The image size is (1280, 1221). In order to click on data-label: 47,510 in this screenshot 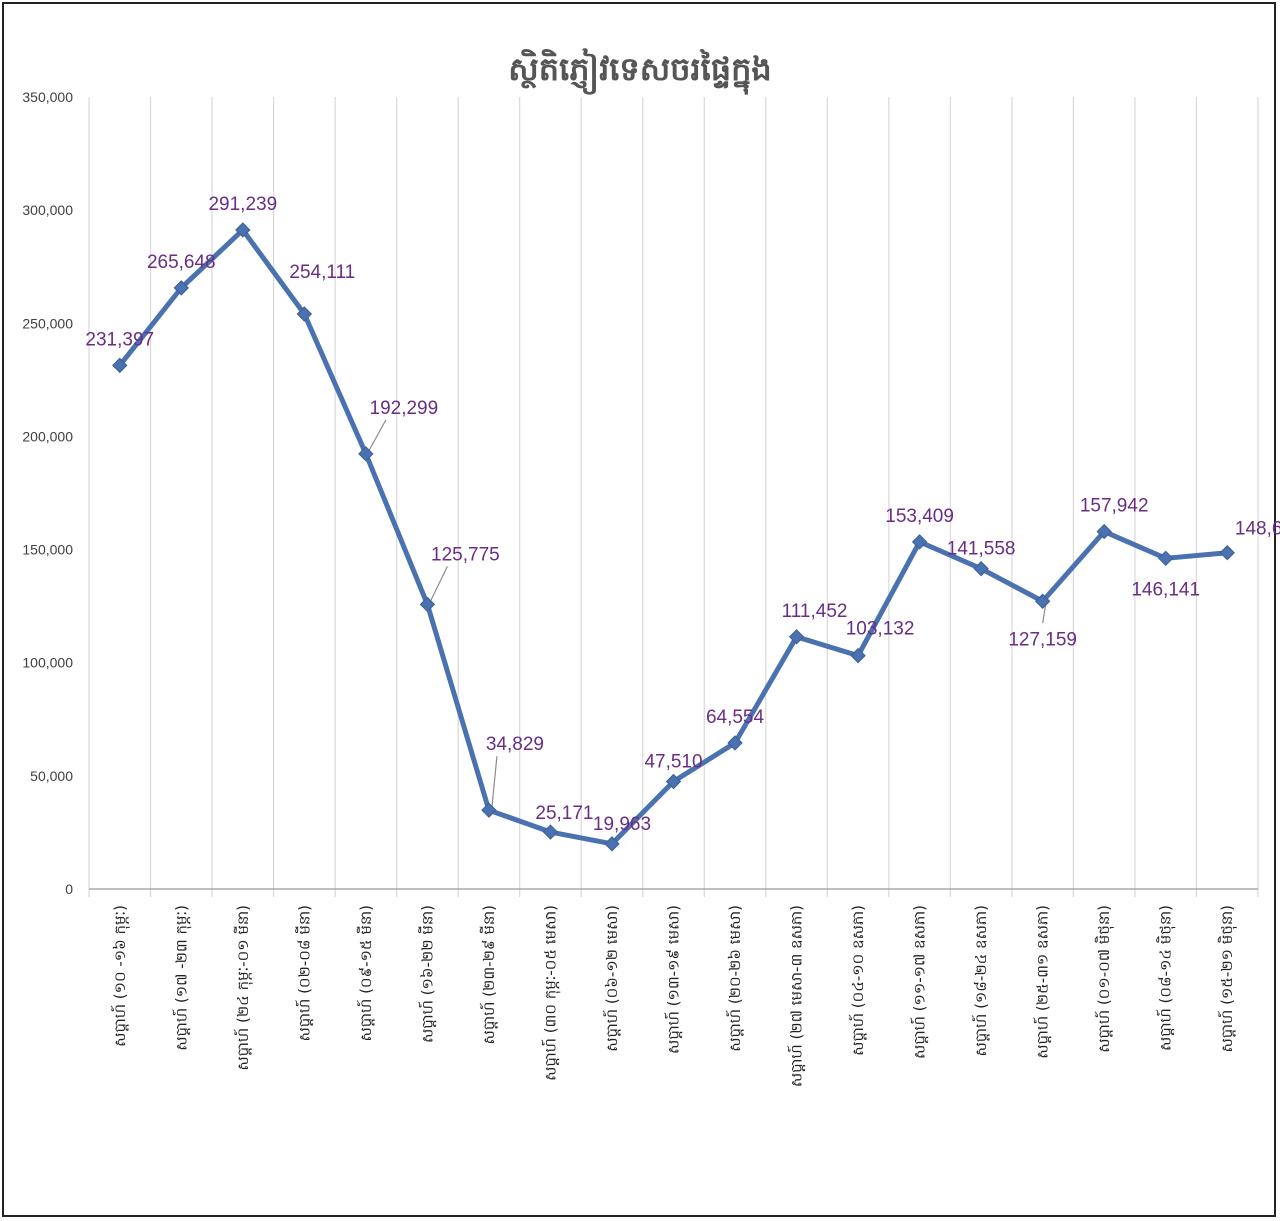, I will do `click(673, 761)`.